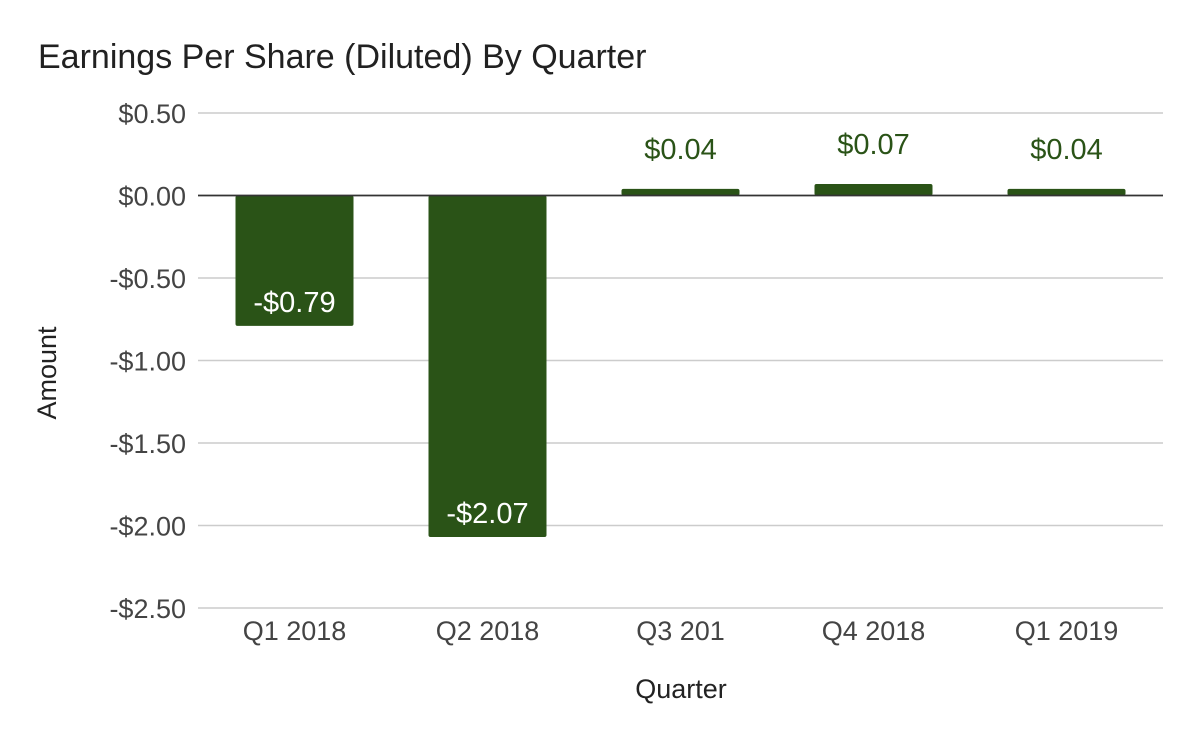 This screenshot has width=1200, height=742. What do you see at coordinates (487, 514) in the screenshot?
I see `data-label: -$2.07` at bounding box center [487, 514].